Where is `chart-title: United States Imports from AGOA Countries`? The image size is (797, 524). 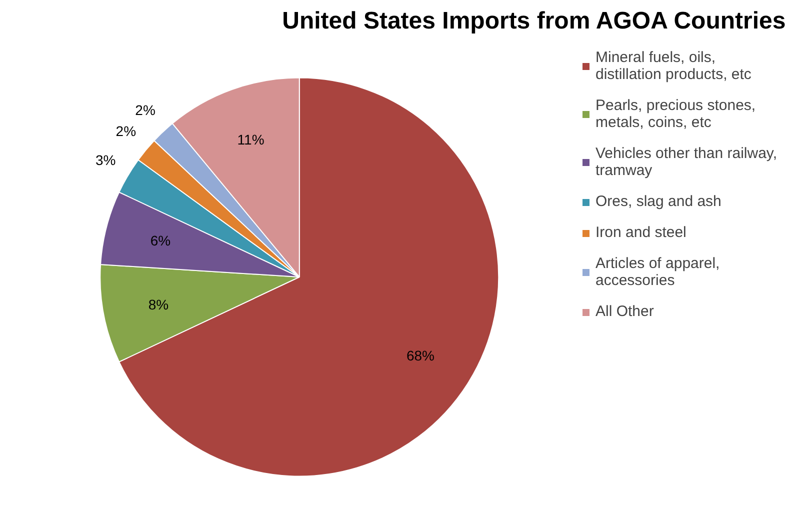 chart-title: United States Imports from AGOA Countries is located at coordinates (534, 21).